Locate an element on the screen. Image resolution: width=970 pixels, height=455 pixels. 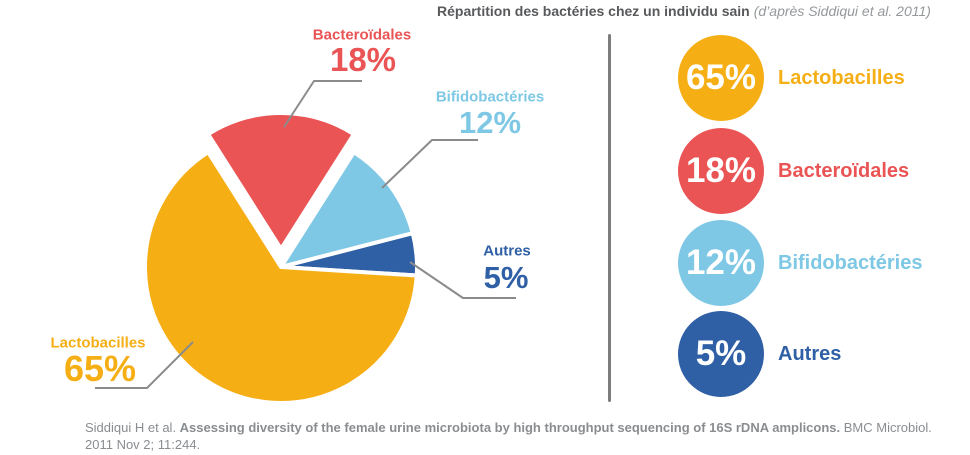
pie-label-lactobacilles-value: 65% is located at coordinates (100, 368).